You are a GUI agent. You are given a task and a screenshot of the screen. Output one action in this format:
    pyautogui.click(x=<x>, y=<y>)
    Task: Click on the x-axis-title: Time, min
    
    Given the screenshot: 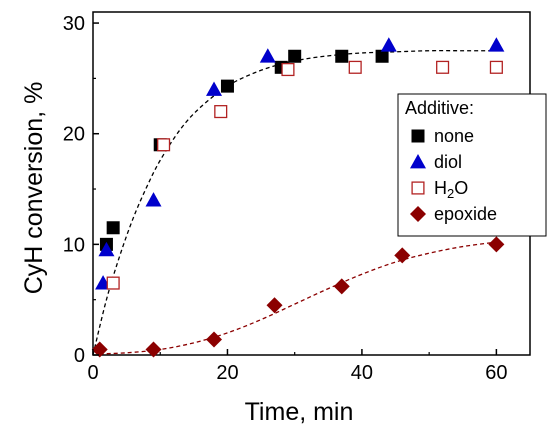 What is the action you would take?
    pyautogui.click(x=299, y=412)
    